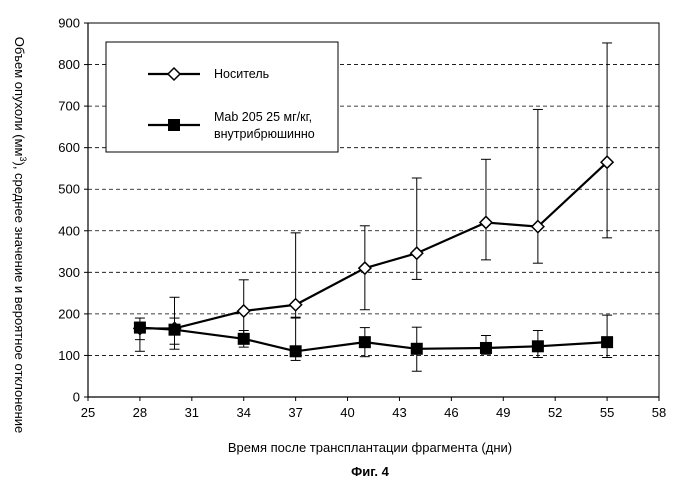  Describe the element at coordinates (241, 74) in the screenshot. I see `legend-label-vehicle: Носитель` at that location.